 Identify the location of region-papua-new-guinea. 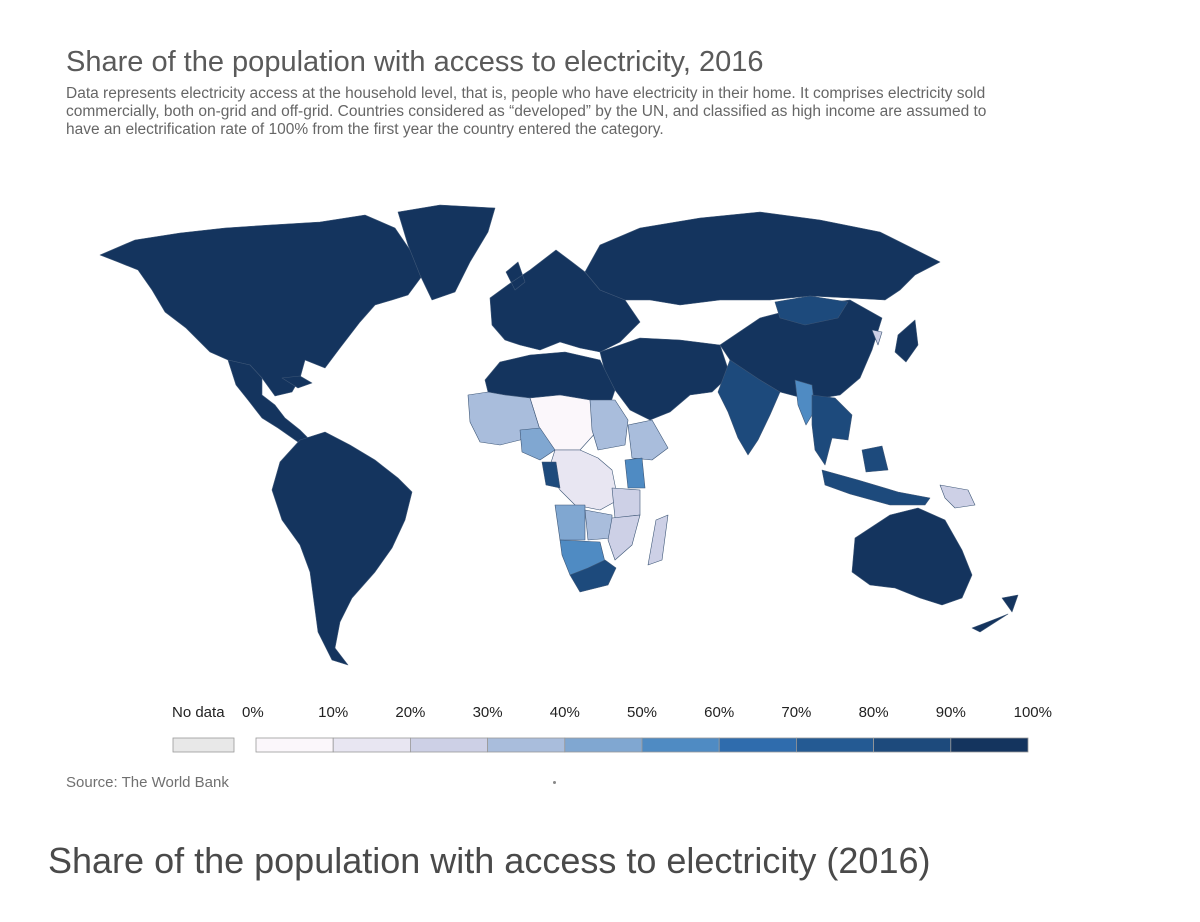
(957, 496).